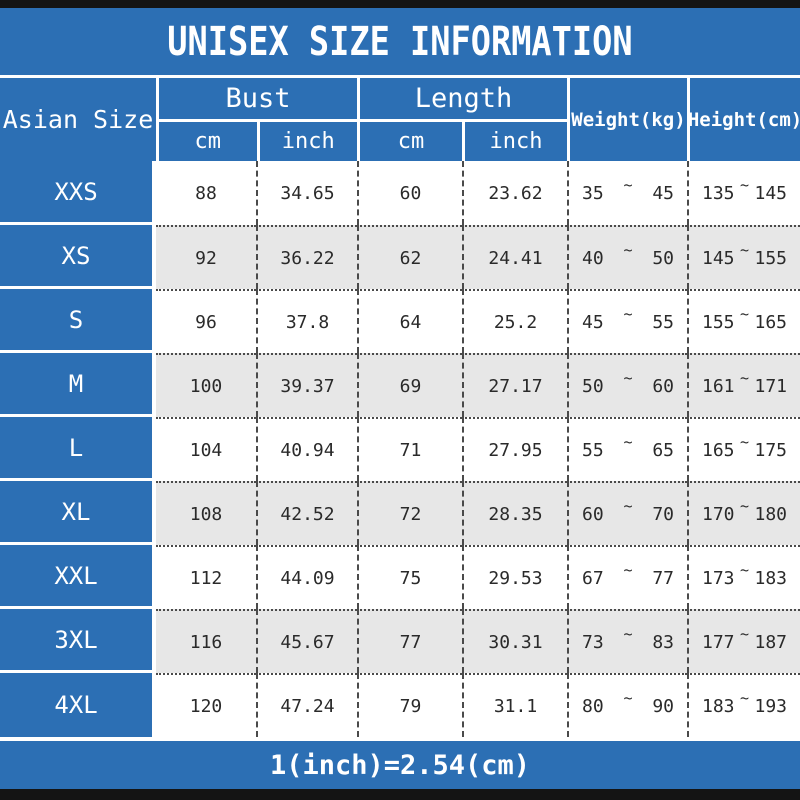  I want to click on length-cm-value: 69, so click(409, 385).